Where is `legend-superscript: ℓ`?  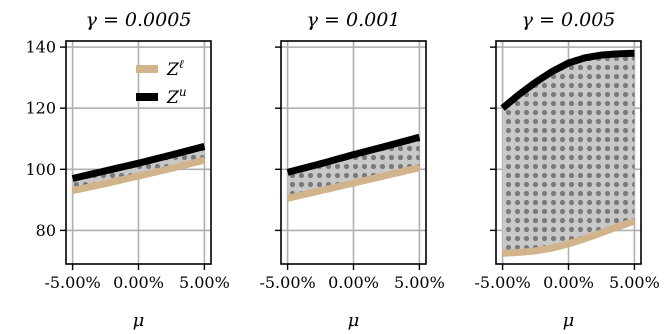 legend-superscript: ℓ is located at coordinates (181, 64).